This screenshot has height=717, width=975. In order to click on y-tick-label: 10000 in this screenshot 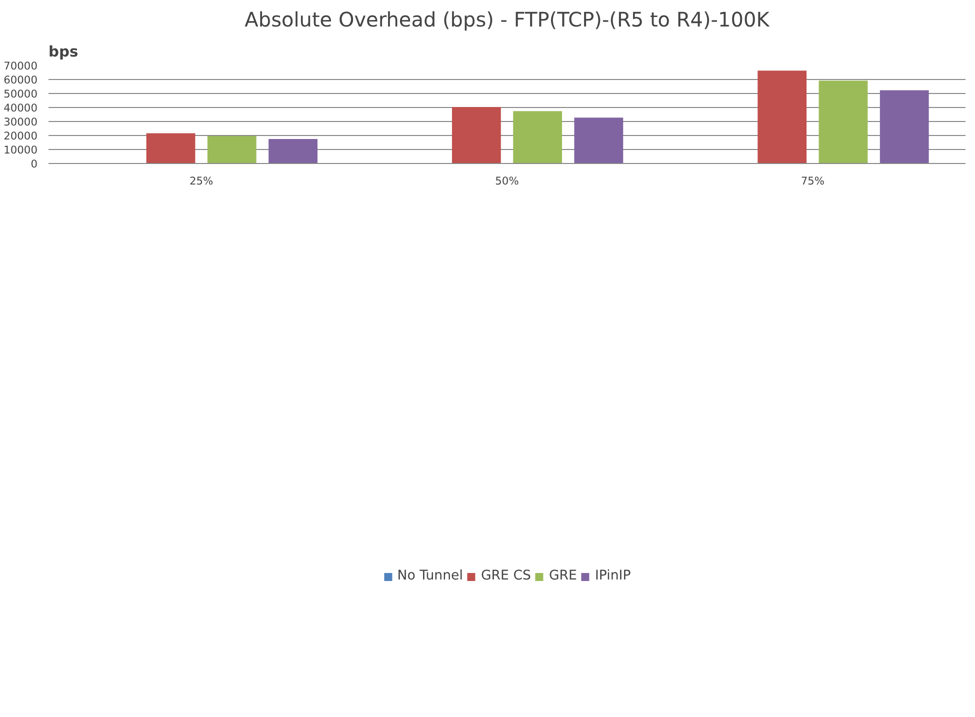, I will do `click(21, 150)`.